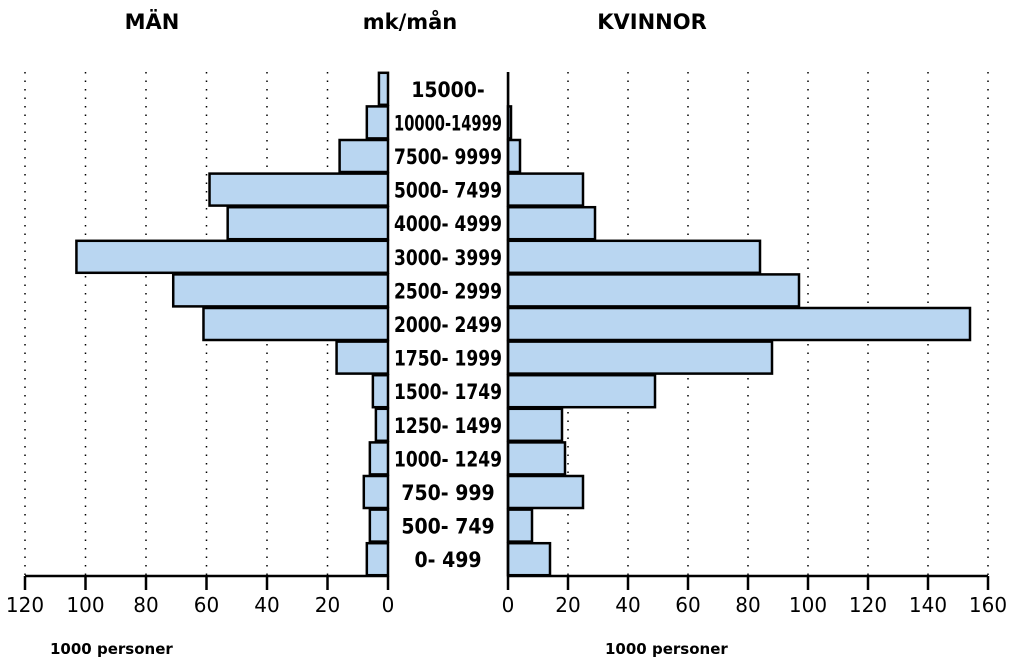  Describe the element at coordinates (448, 392) in the screenshot. I see `category-label: 1500- 1749` at that location.